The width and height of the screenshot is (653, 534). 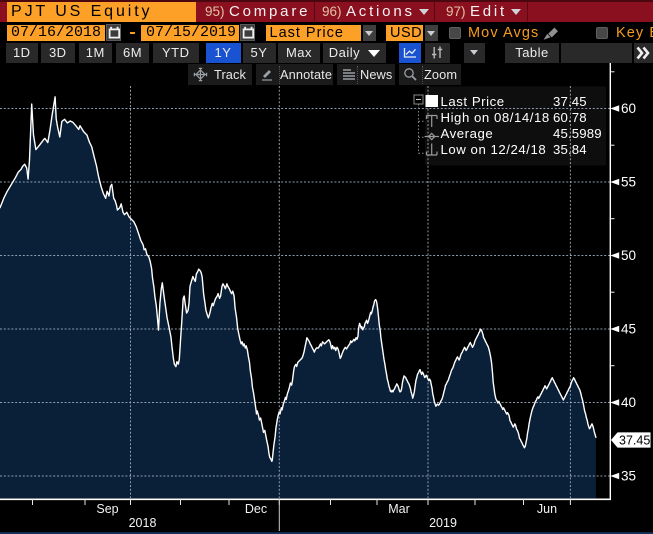 I want to click on svg-text: 60.78, so click(x=570, y=117).